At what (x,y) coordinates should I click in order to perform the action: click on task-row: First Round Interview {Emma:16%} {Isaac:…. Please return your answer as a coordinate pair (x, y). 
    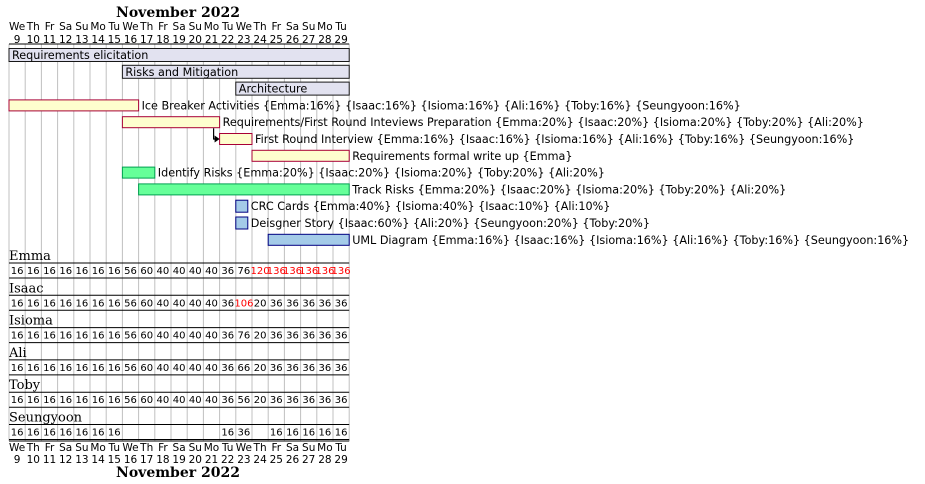
    Looking at the image, I should click on (536, 139).